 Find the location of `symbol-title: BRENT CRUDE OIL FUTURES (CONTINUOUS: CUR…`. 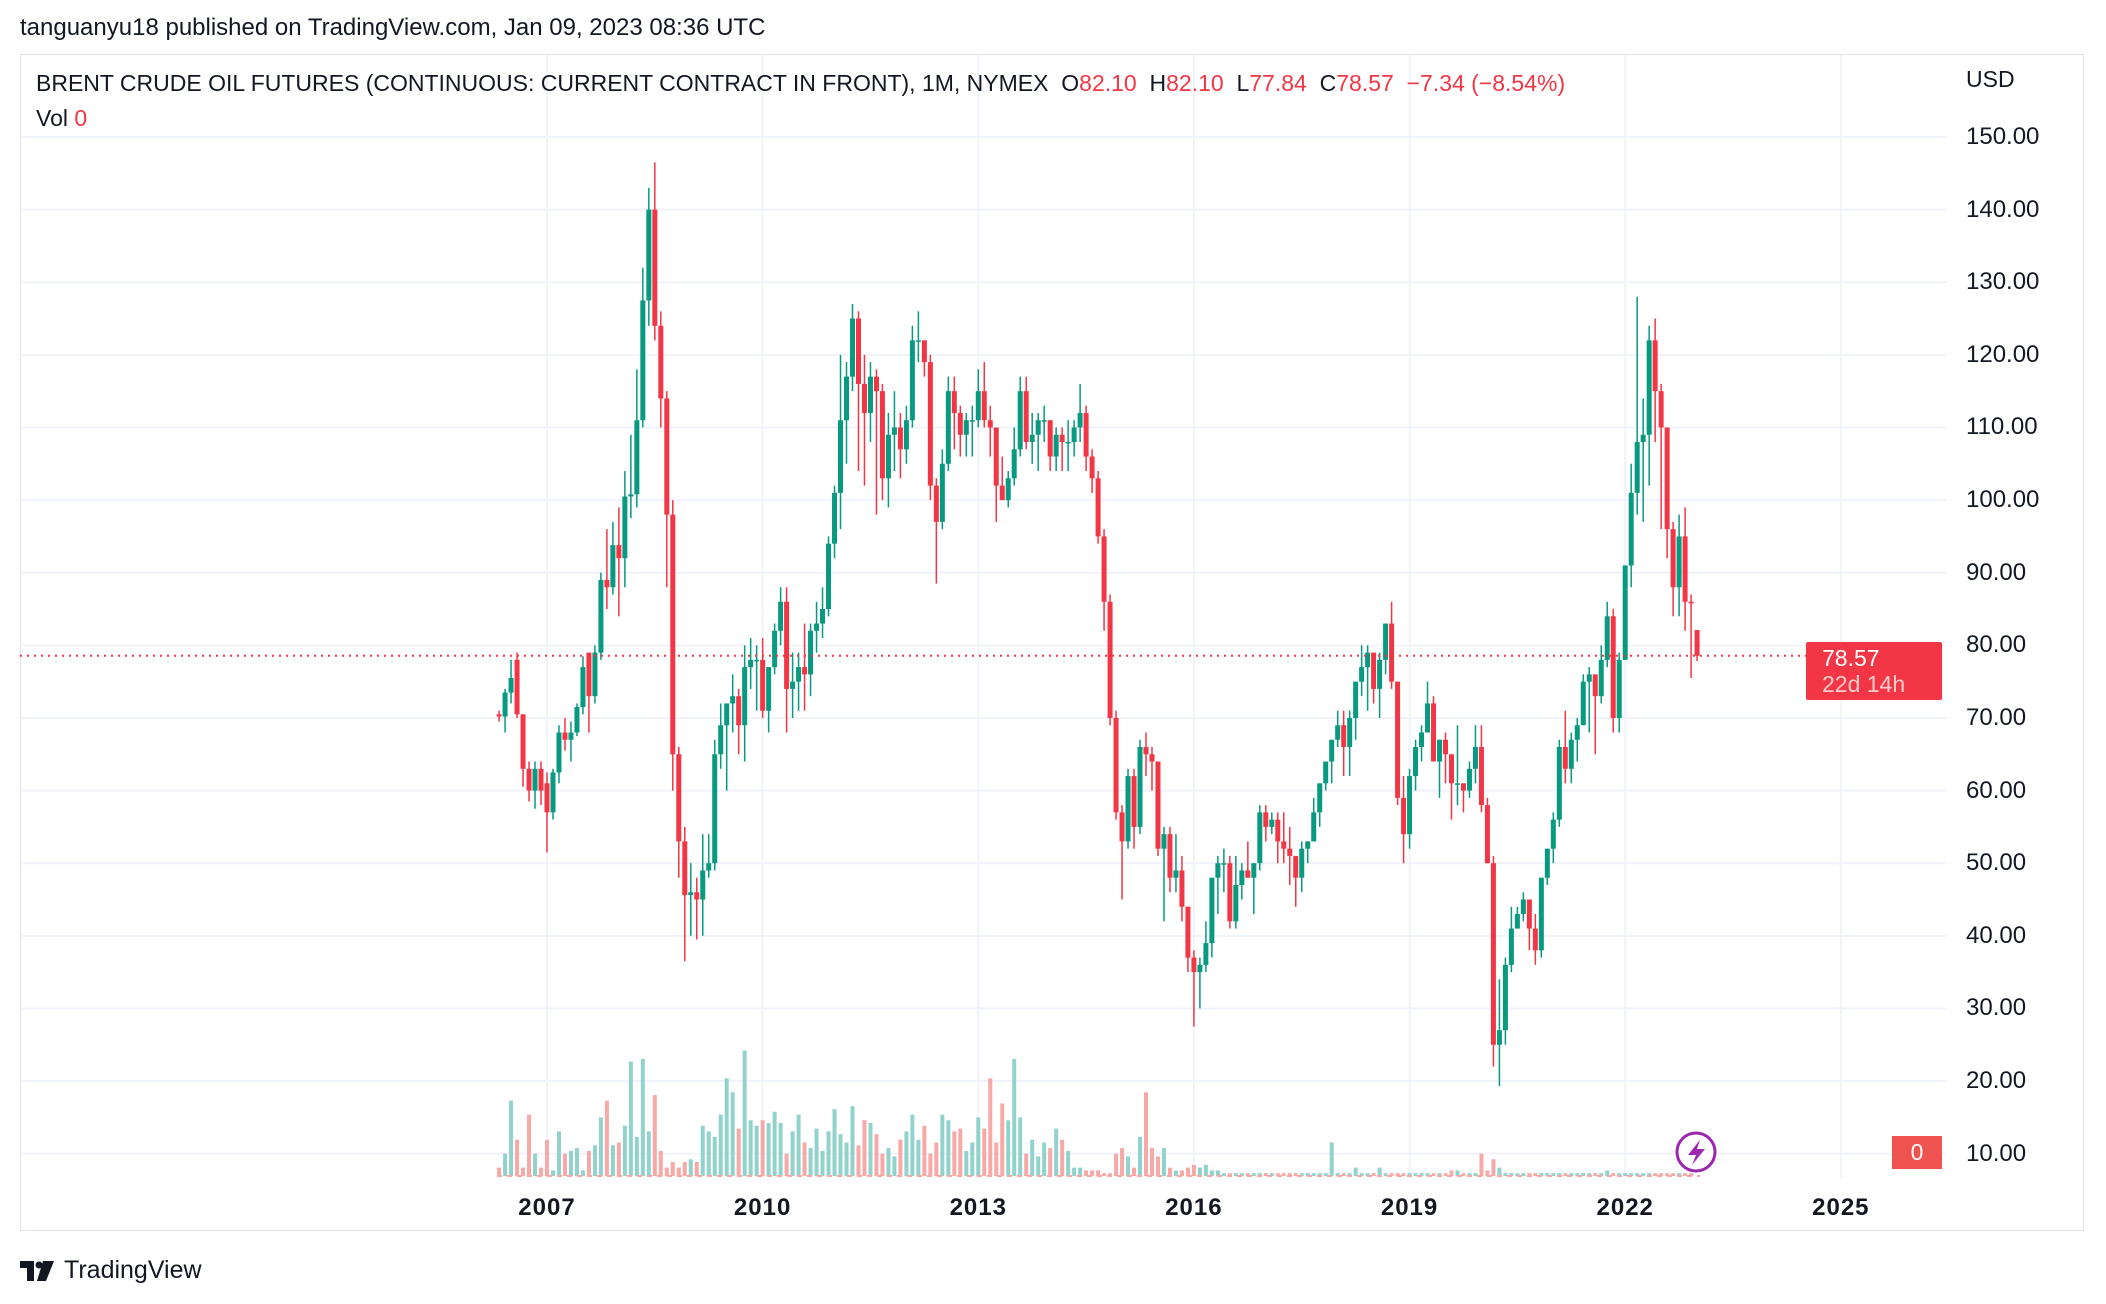

symbol-title: BRENT CRUDE OIL FUTURES (CONTINUOUS: CUR… is located at coordinates (542, 83).